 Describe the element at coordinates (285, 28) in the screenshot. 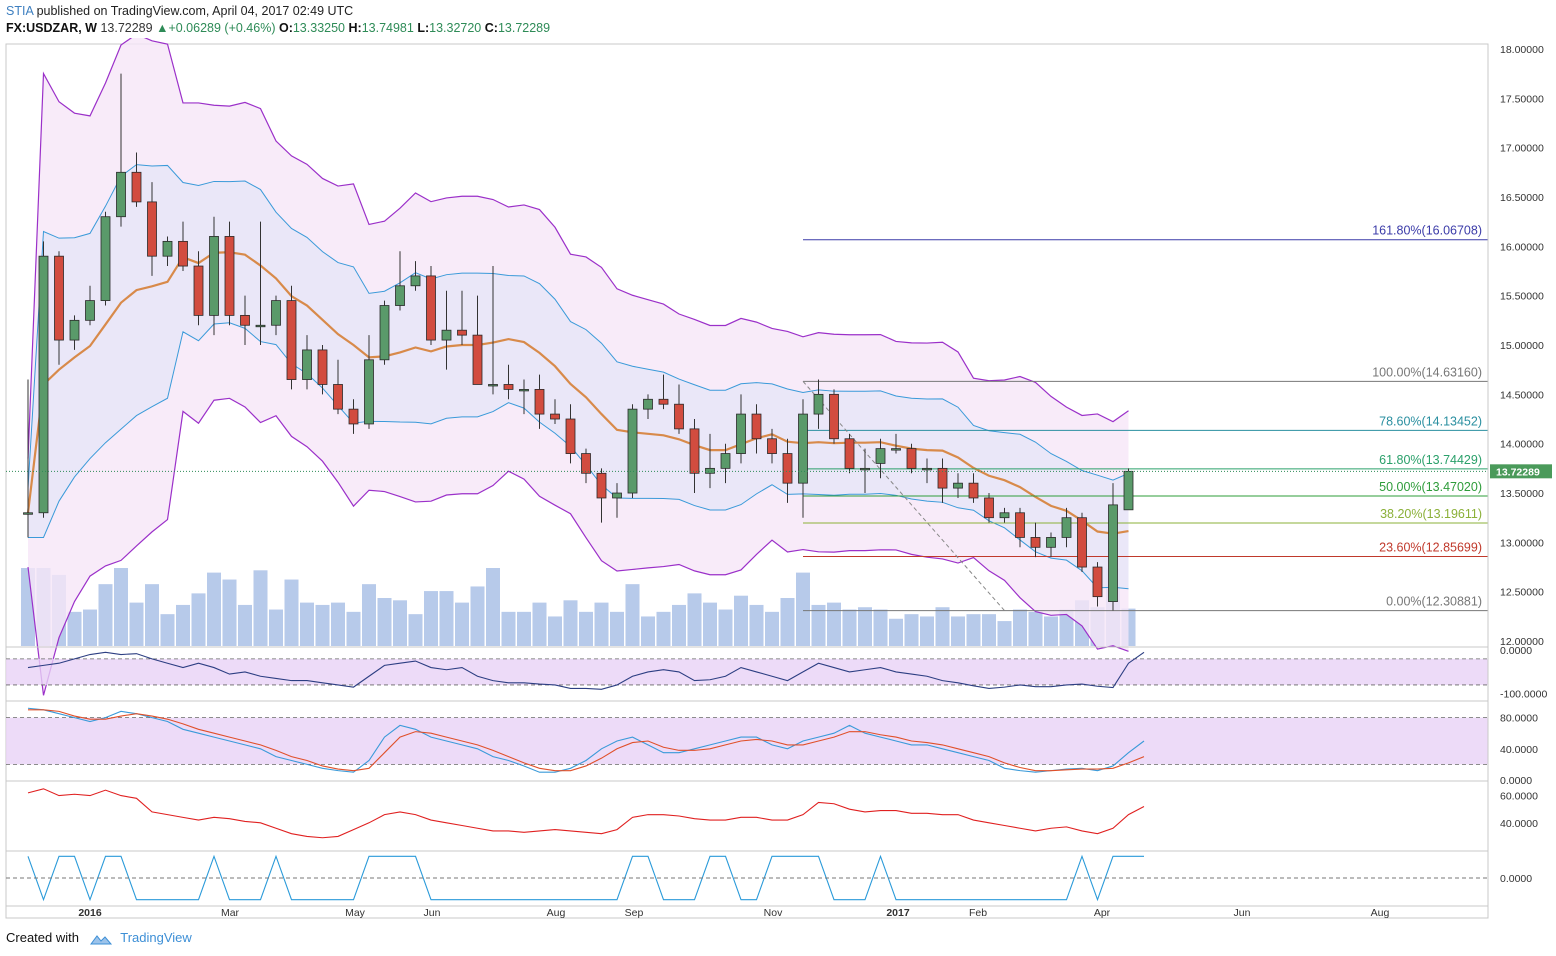

I see `open-label: O:` at that location.